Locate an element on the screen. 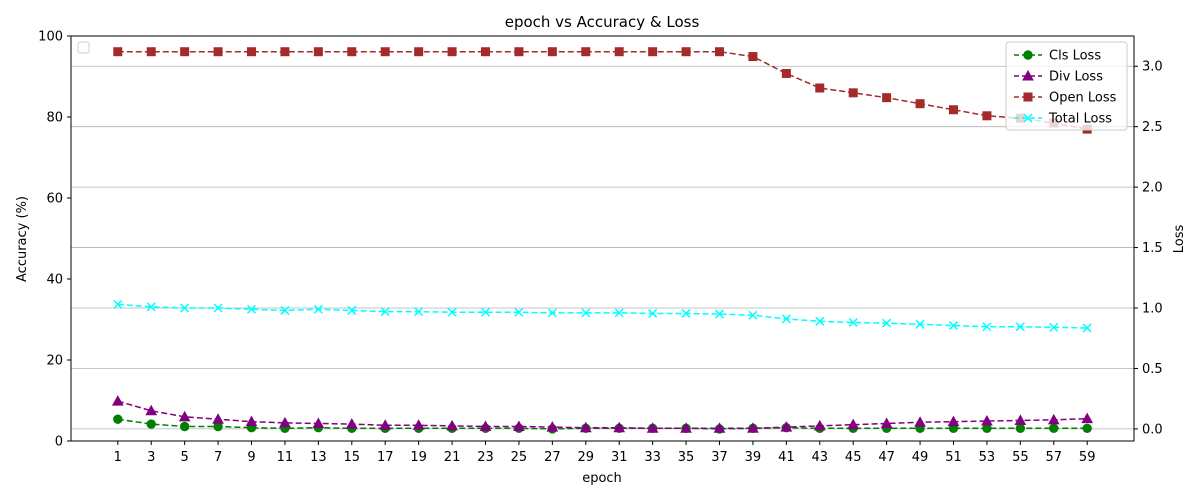 The image size is (1200, 500). series-open-loss is located at coordinates (602, 90).